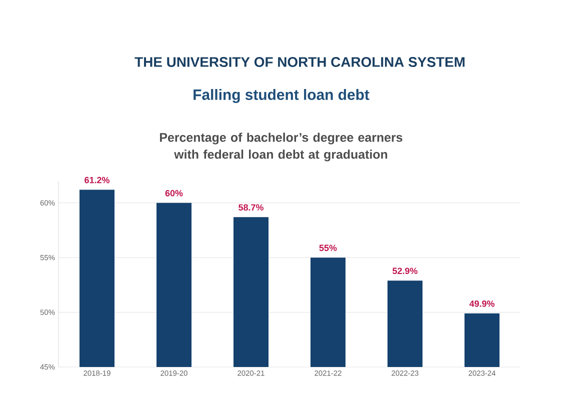  I want to click on chart-title: Falling student loan debt, so click(282, 96).